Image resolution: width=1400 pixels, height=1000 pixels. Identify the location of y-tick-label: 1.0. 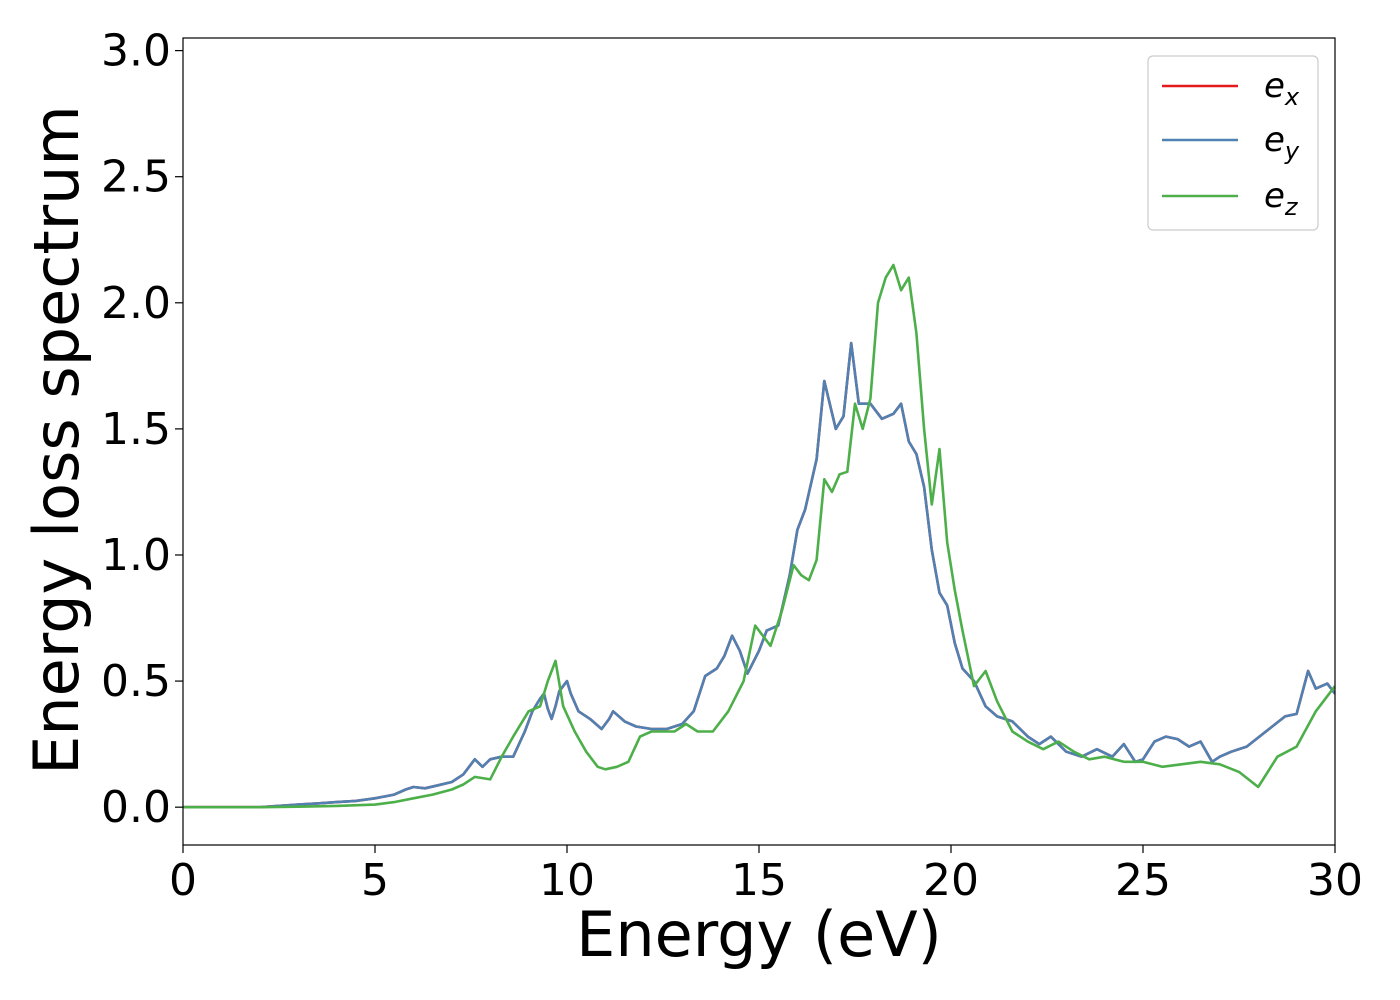
(136, 555).